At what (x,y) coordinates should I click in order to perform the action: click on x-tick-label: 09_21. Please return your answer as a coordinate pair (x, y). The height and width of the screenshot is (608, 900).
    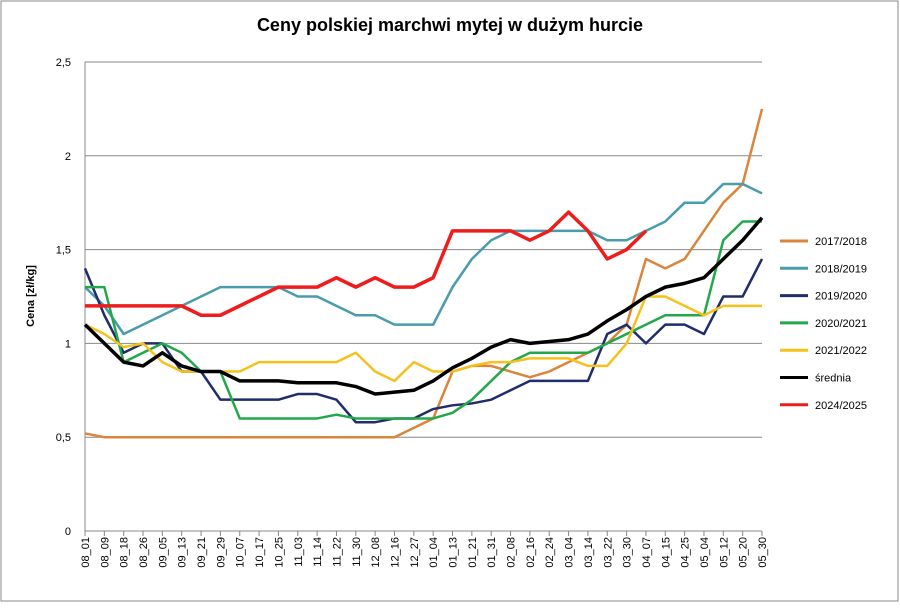
    Looking at the image, I should click on (202, 552).